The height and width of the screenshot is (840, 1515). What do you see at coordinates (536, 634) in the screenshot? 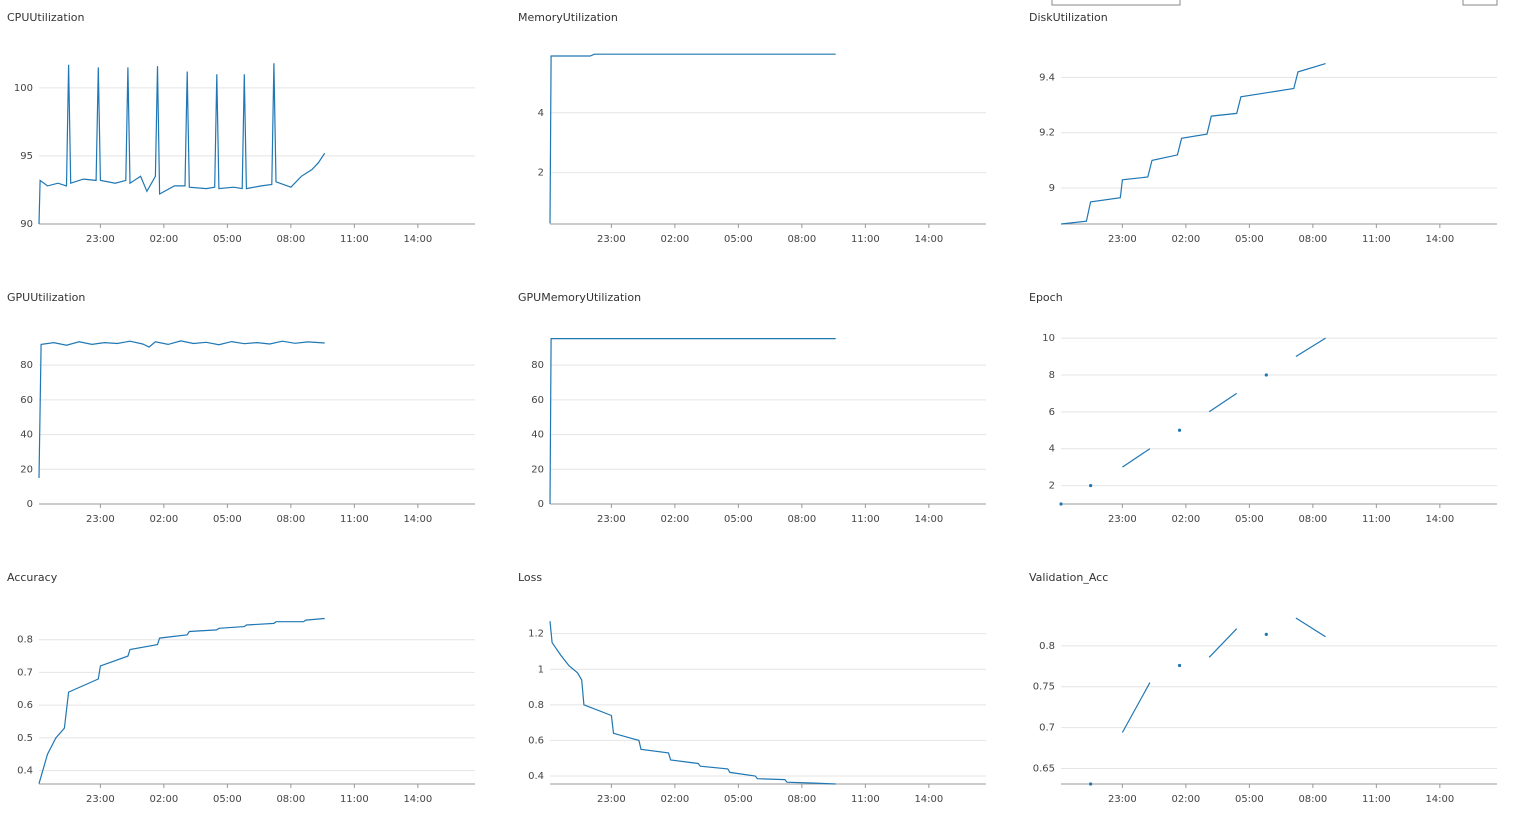
I see `y-tick-label: 1.2` at bounding box center [536, 634].